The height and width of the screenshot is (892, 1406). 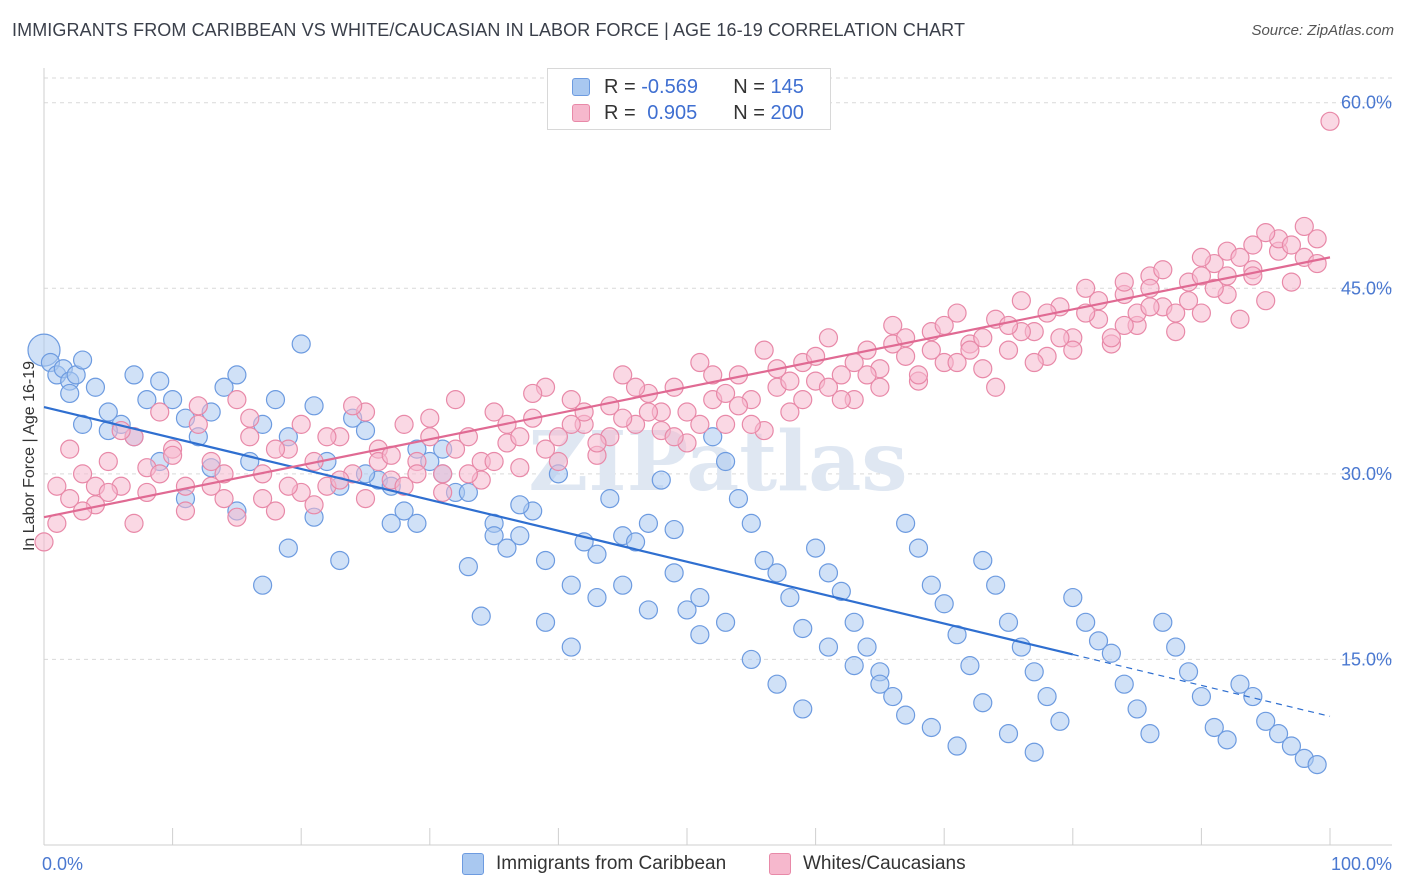 I want to click on bottom-legend-caribbean: Immigrants from Caribbean, so click(x=594, y=864).